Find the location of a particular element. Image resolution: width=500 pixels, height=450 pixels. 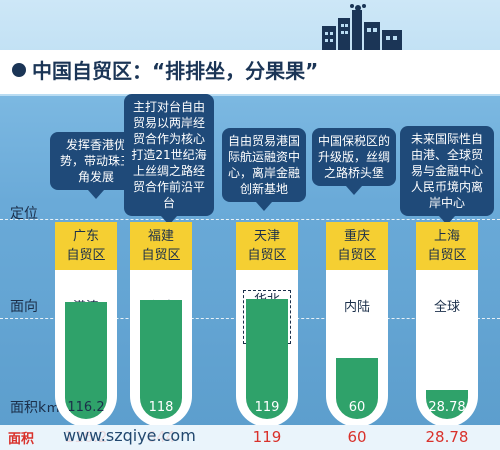

zone-tube: 上海 自贸区全球 28.78 is located at coordinates (447, 324).